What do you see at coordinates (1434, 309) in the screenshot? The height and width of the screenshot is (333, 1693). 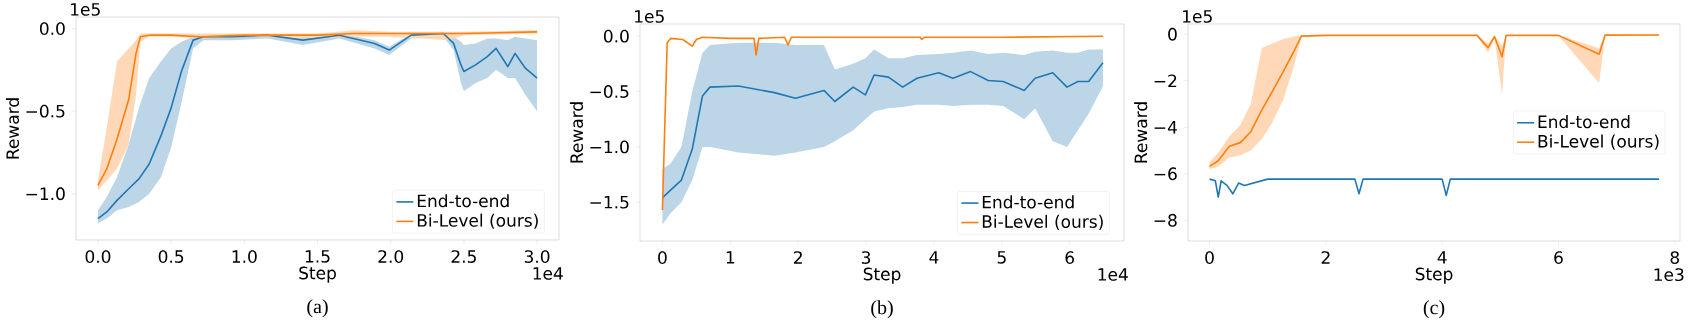 I see `text: (c)` at bounding box center [1434, 309].